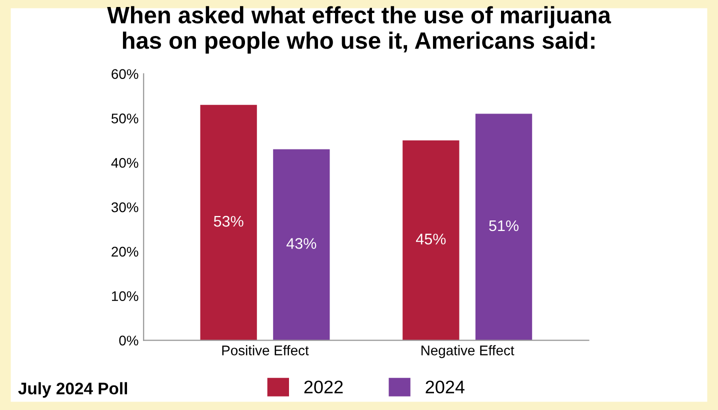 This screenshot has height=410, width=718. What do you see at coordinates (468, 351) in the screenshot?
I see `x-tick-label: Negative Effect` at bounding box center [468, 351].